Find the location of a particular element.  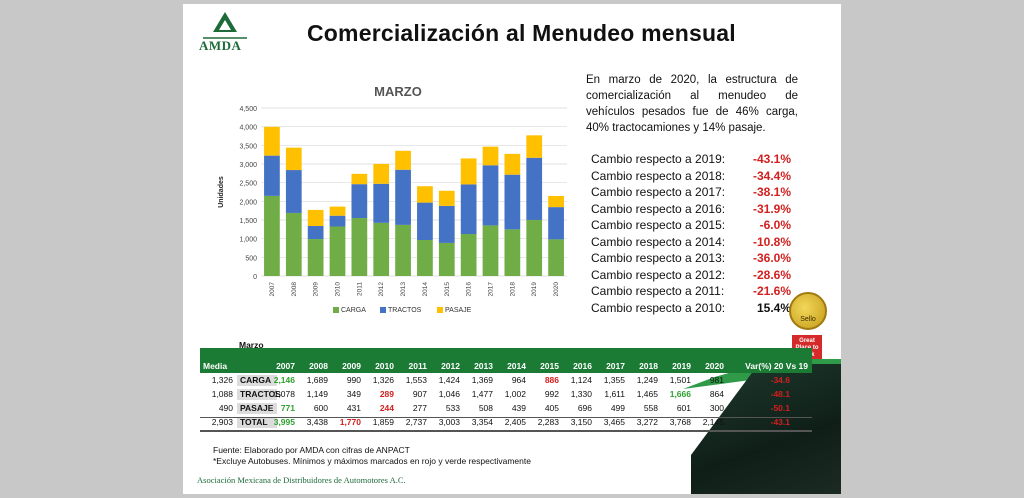

award-seal-icon: Sello is located at coordinates (808, 311).